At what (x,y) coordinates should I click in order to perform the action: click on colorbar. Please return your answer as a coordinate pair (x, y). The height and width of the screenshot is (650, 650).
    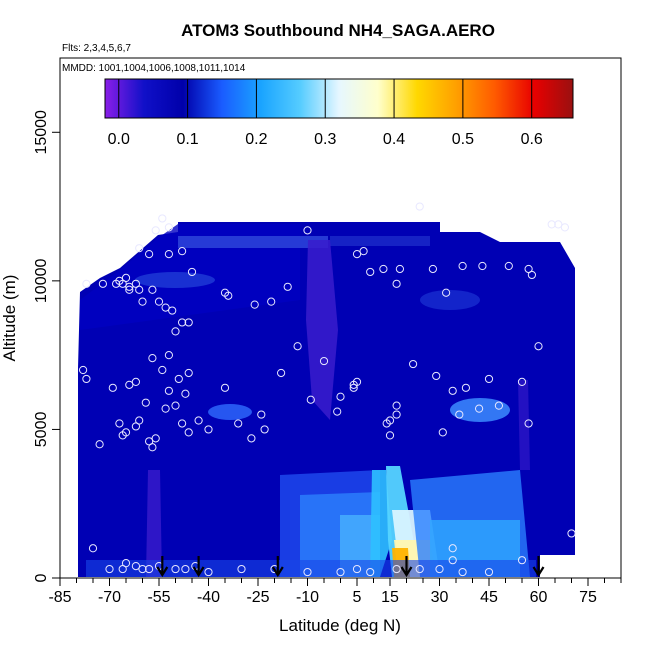
    Looking at the image, I should click on (339, 98).